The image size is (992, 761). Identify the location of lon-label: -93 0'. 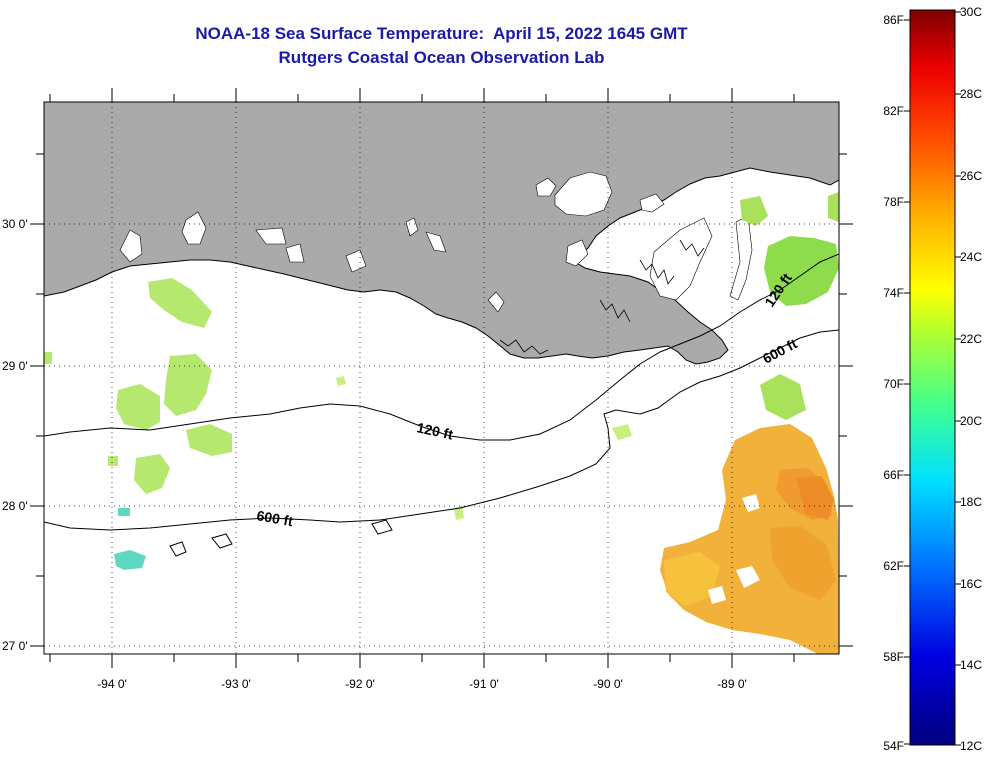
(236, 684).